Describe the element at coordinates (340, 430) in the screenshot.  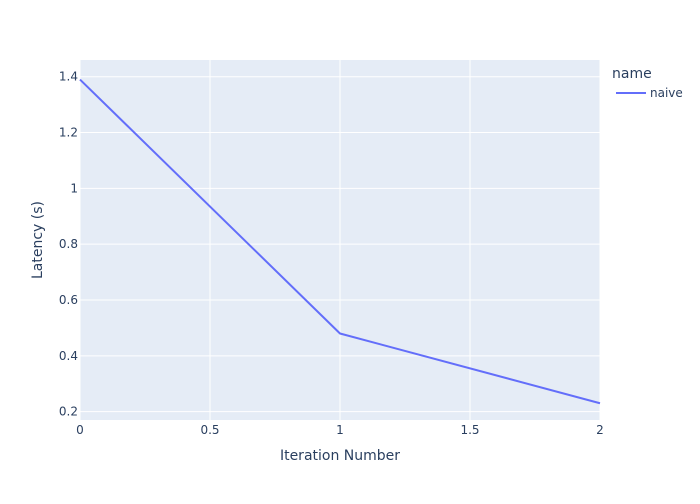
I see `x-tick-label: 1` at that location.